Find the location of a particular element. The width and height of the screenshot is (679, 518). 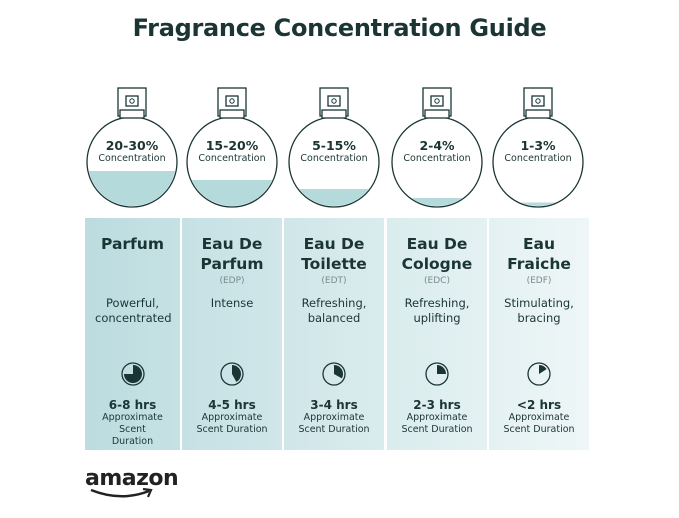

concentration-percent: 15-20% is located at coordinates (232, 145).